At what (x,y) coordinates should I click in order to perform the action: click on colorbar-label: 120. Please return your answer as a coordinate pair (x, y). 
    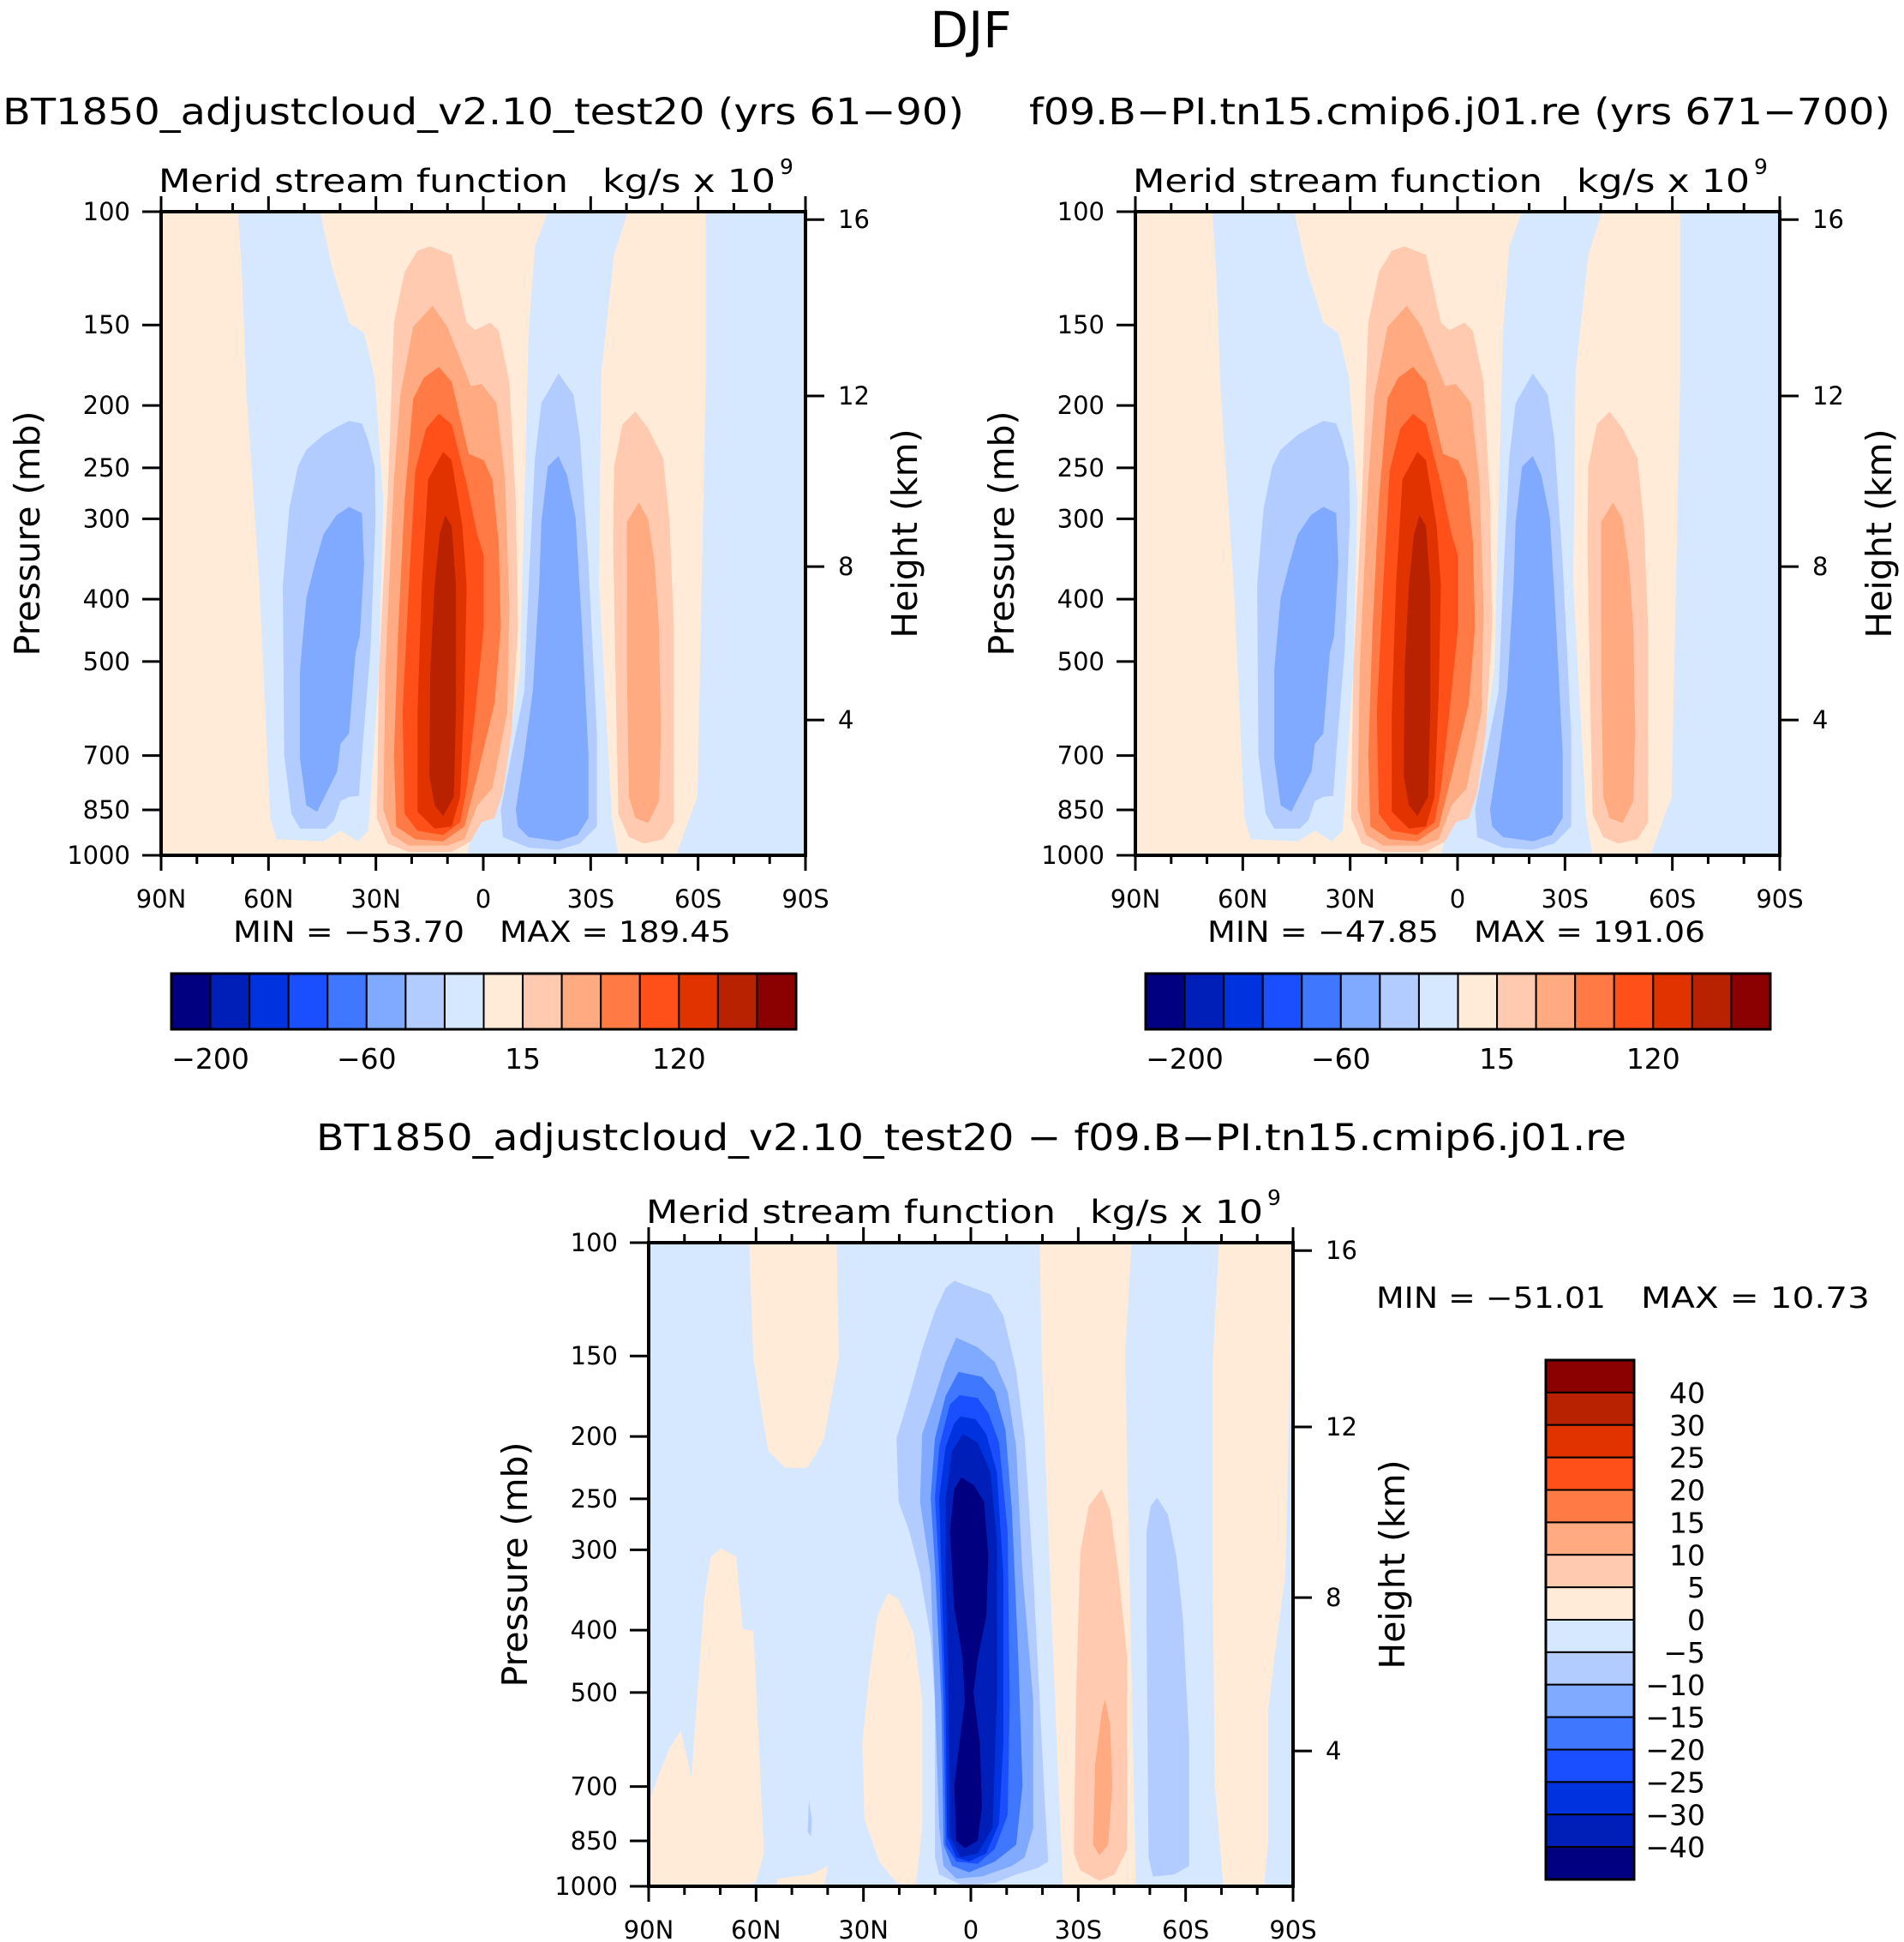
    Looking at the image, I should click on (679, 1059).